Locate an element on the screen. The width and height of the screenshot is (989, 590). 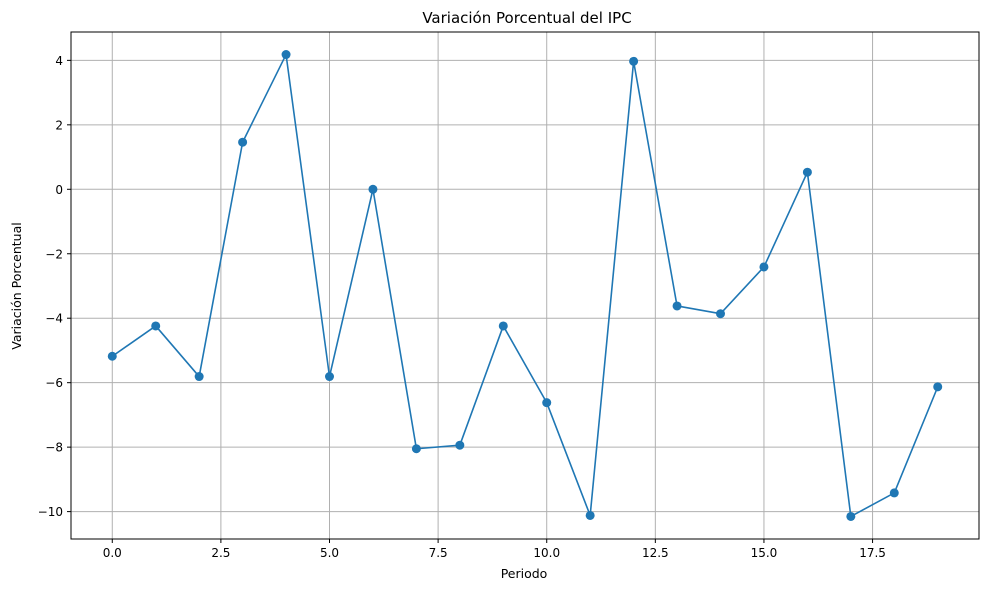
y-tick-label: −2 is located at coordinates (54, 254).